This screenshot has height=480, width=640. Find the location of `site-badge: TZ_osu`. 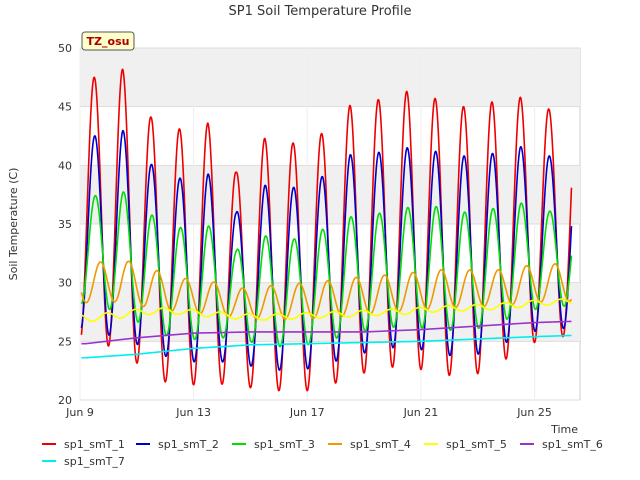

site-badge: TZ_osu is located at coordinates (108, 41).